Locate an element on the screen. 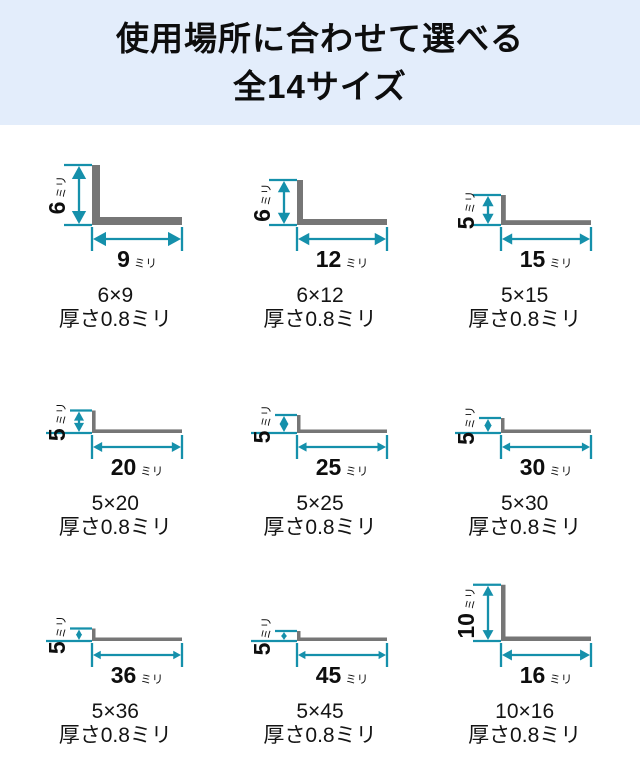  diagram-holder: 6ミリ 9 ミリ is located at coordinates (115, 218).